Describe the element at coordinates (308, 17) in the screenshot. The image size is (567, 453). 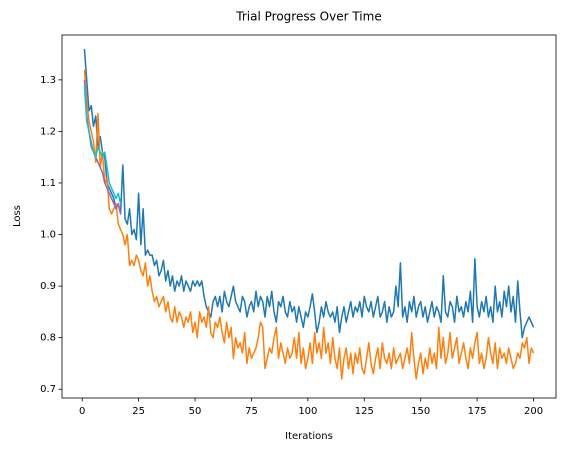
I see `chart-title: Trial Progress Over Time` at that location.